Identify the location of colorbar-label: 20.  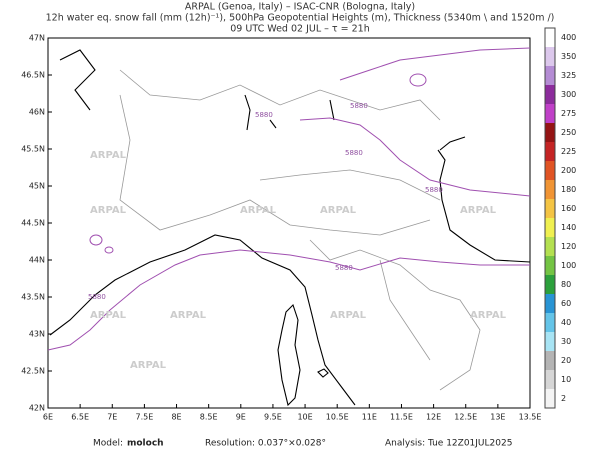
(566, 360).